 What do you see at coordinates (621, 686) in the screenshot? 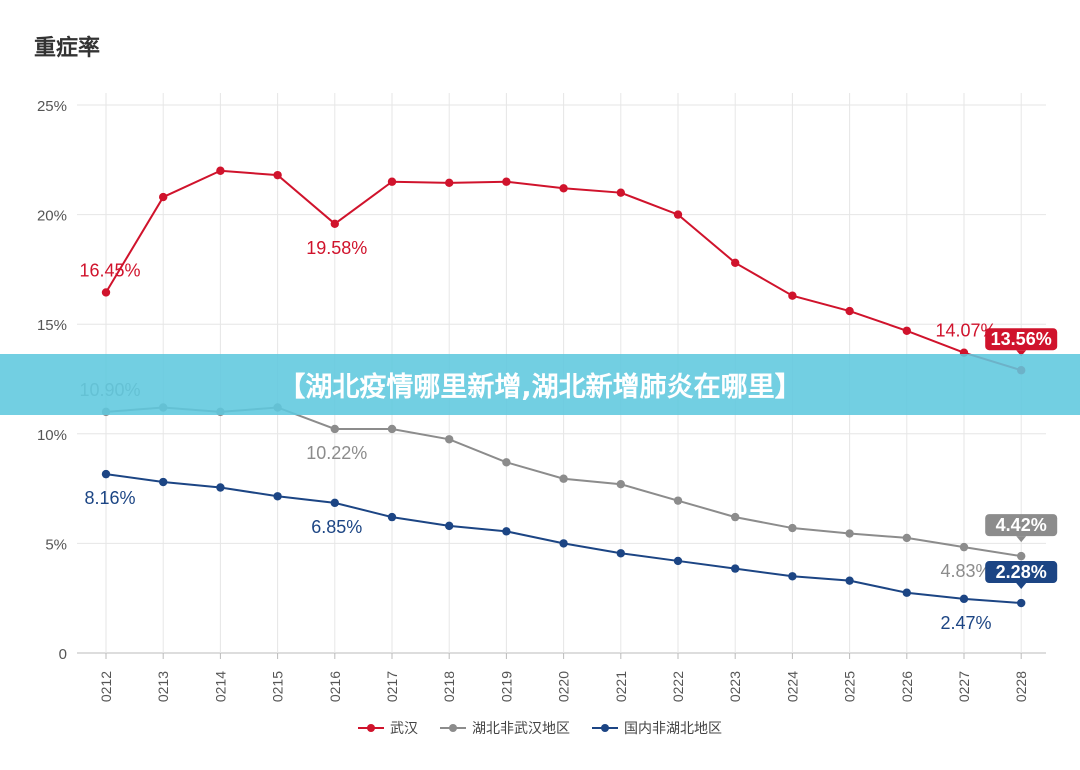
I see `x-tick-label: 0221` at bounding box center [621, 686].